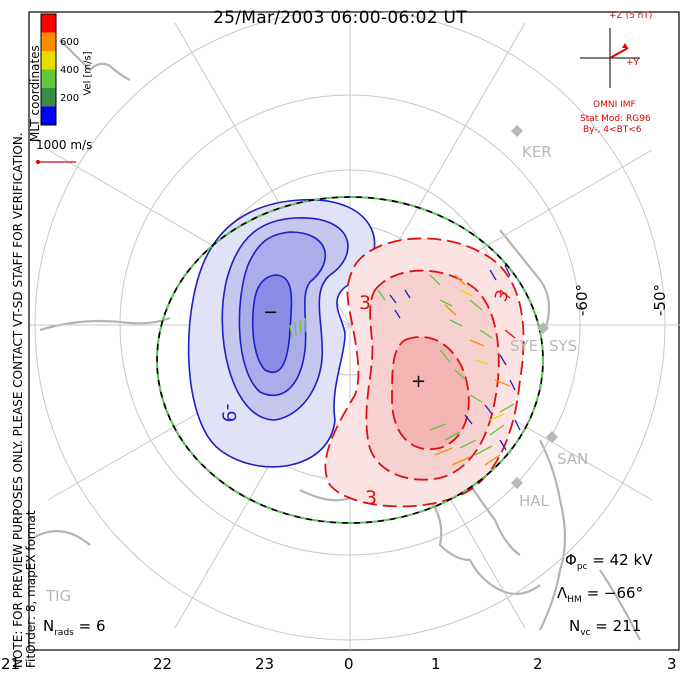 The image size is (680, 674). I want to click on colorbar-border, so click(48, 69).